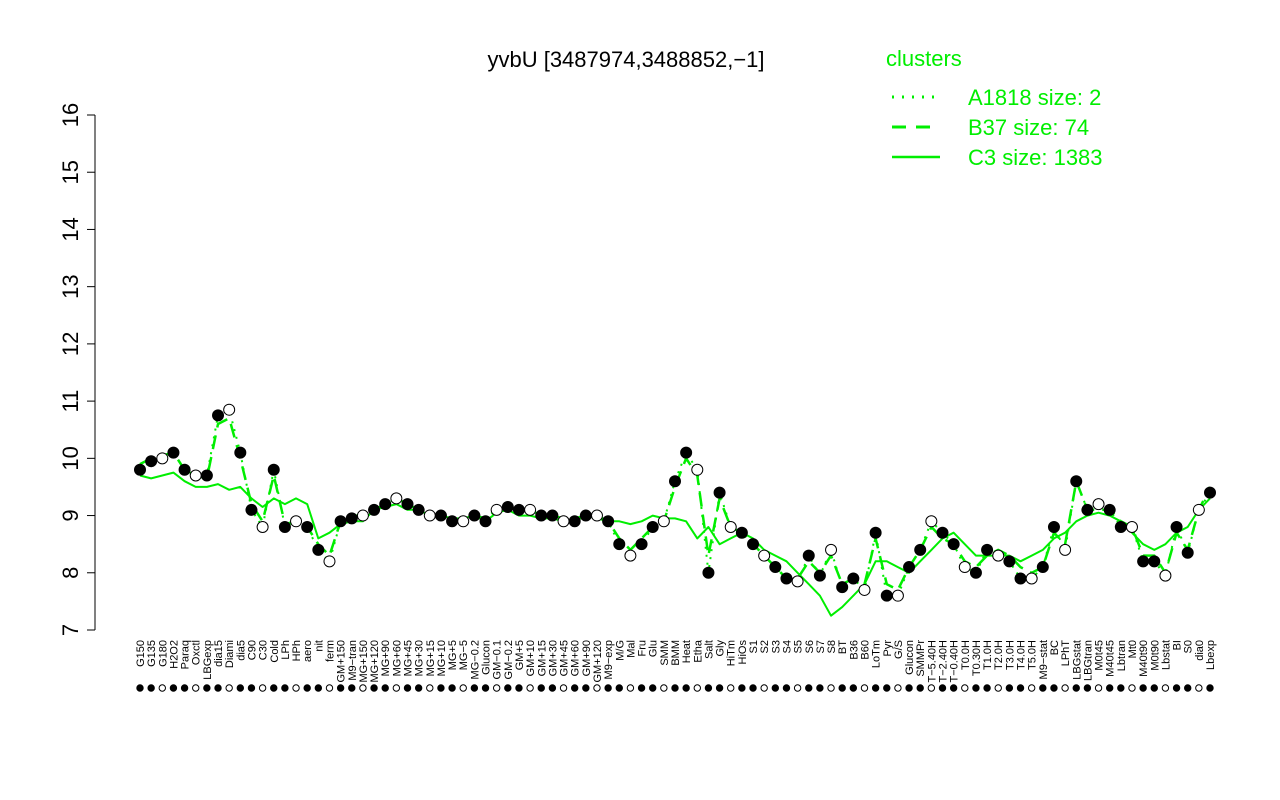 This screenshot has height=800, width=1280. Describe the element at coordinates (70, 344) in the screenshot. I see `y-tick-label: 12` at that location.